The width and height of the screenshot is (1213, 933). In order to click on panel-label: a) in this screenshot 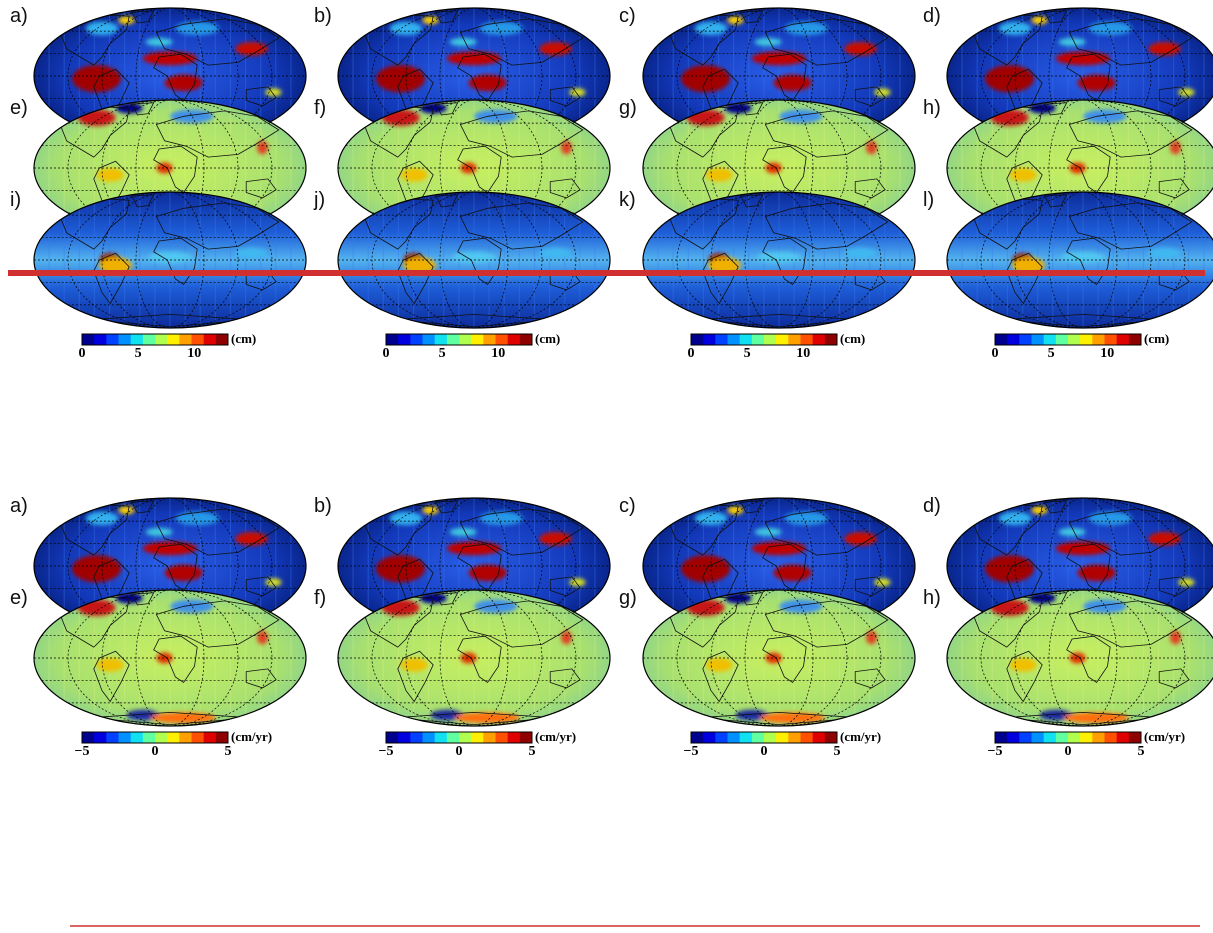, I will do `click(19, 16)`.